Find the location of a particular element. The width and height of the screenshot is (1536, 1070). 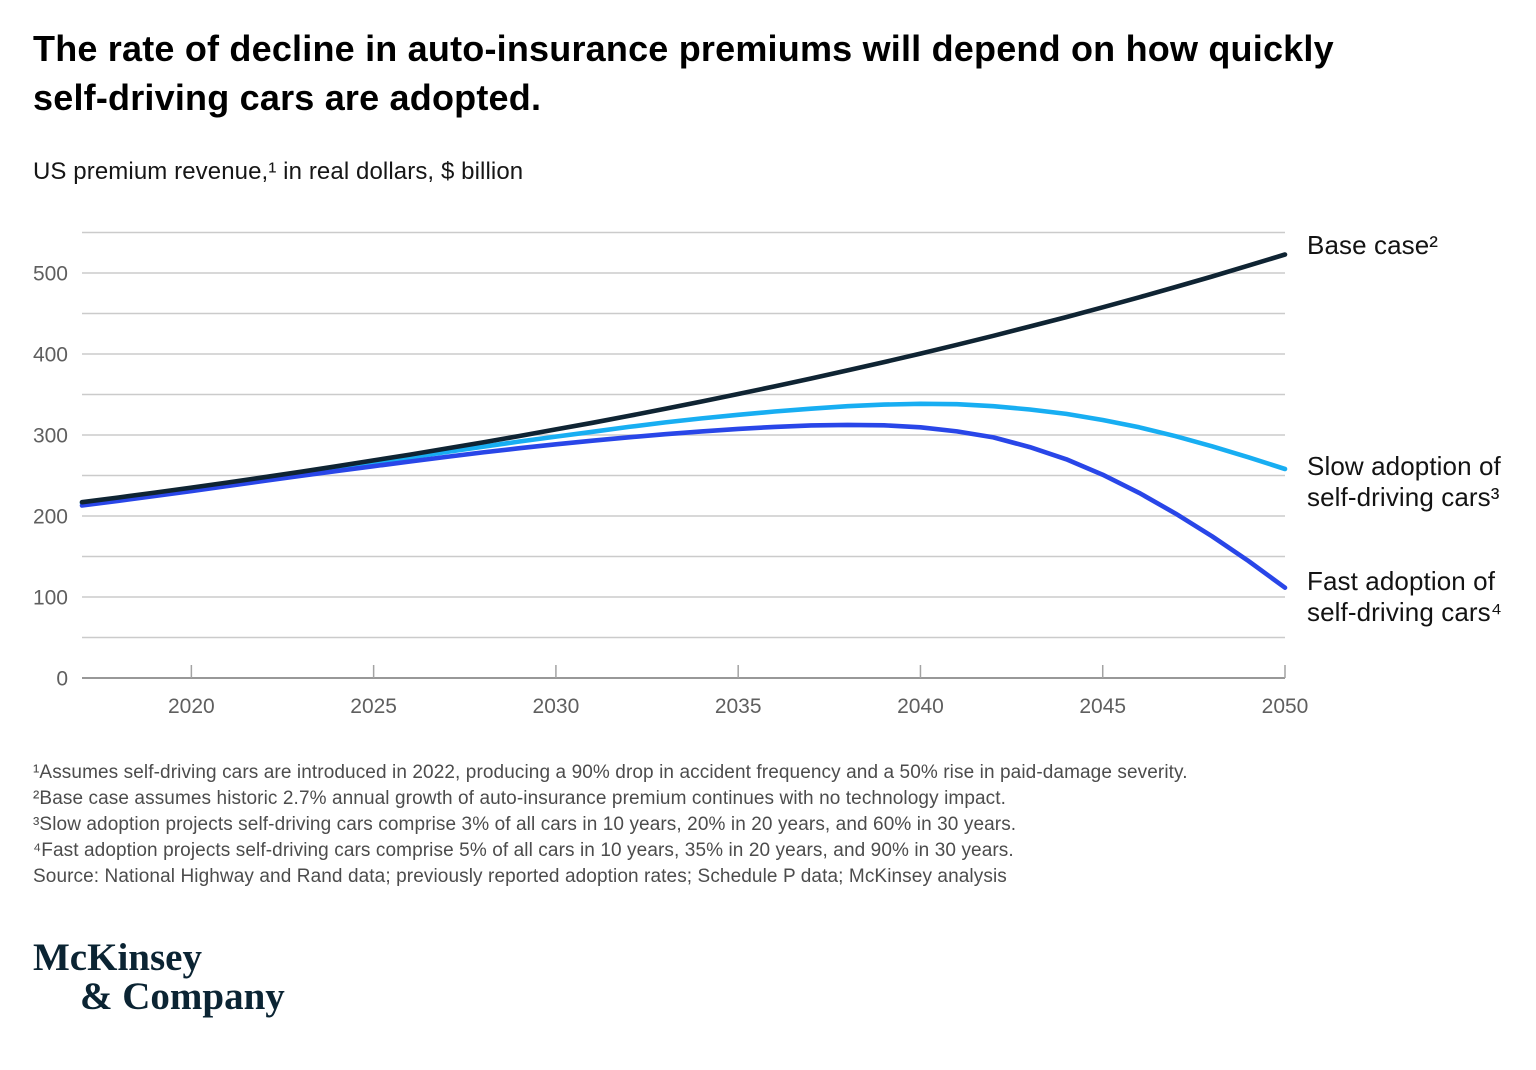

y-tick-label-300: 300 is located at coordinates (50, 436).